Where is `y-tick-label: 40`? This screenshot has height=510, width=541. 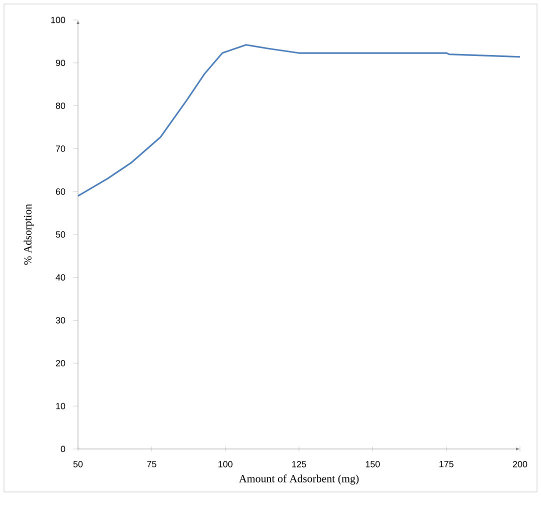 y-tick-label: 40 is located at coordinates (61, 277).